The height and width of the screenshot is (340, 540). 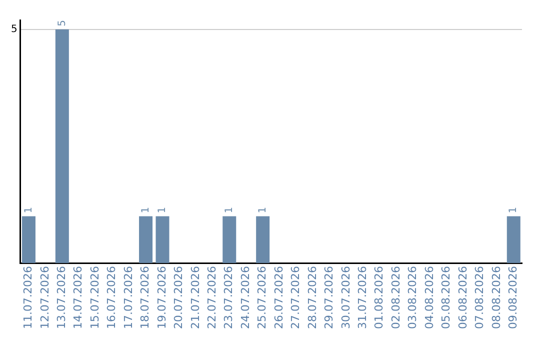 What do you see at coordinates (111, 298) in the screenshot?
I see `x-tick-label: 16.07.2026` at bounding box center [111, 298].